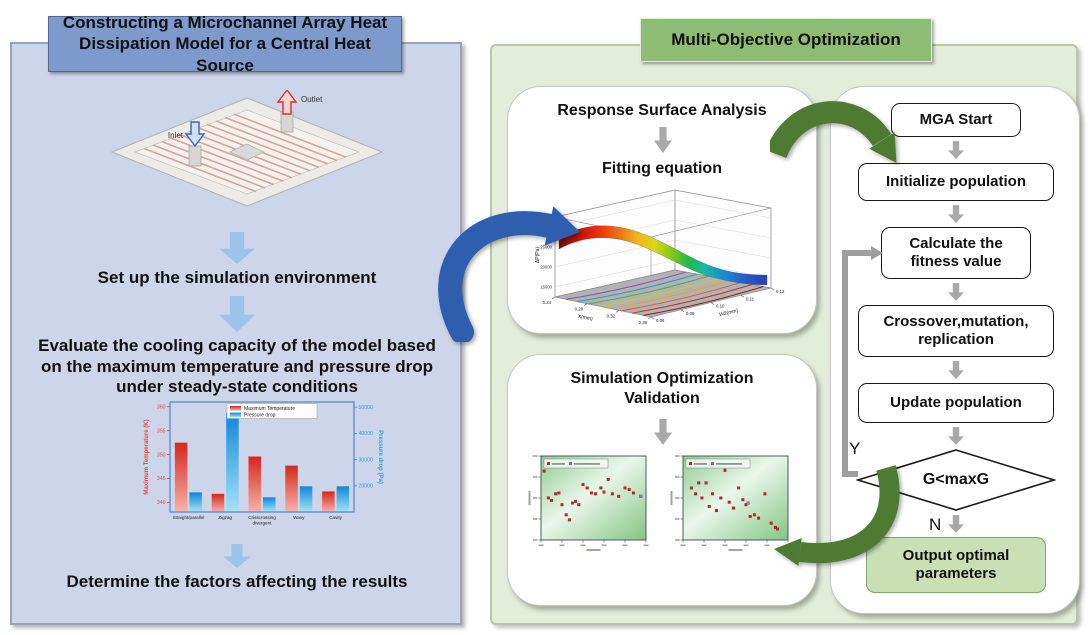 This screenshot has width=1092, height=635. I want to click on svg-text: 50000, so click(366, 408).